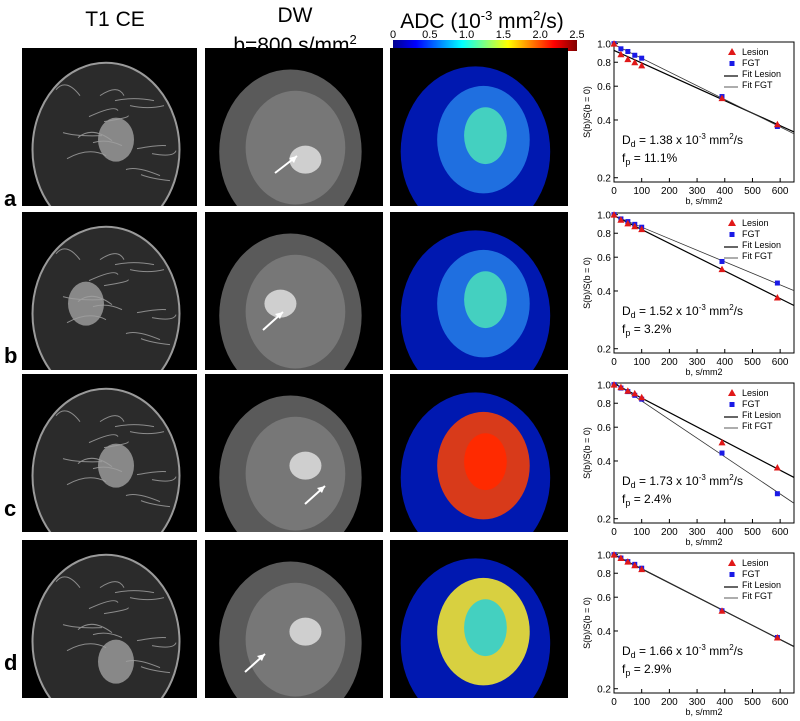 Image resolution: width=800 pixels, height=721 pixels. What do you see at coordinates (11, 662) in the screenshot?
I see `row-label-d: d` at bounding box center [11, 662].